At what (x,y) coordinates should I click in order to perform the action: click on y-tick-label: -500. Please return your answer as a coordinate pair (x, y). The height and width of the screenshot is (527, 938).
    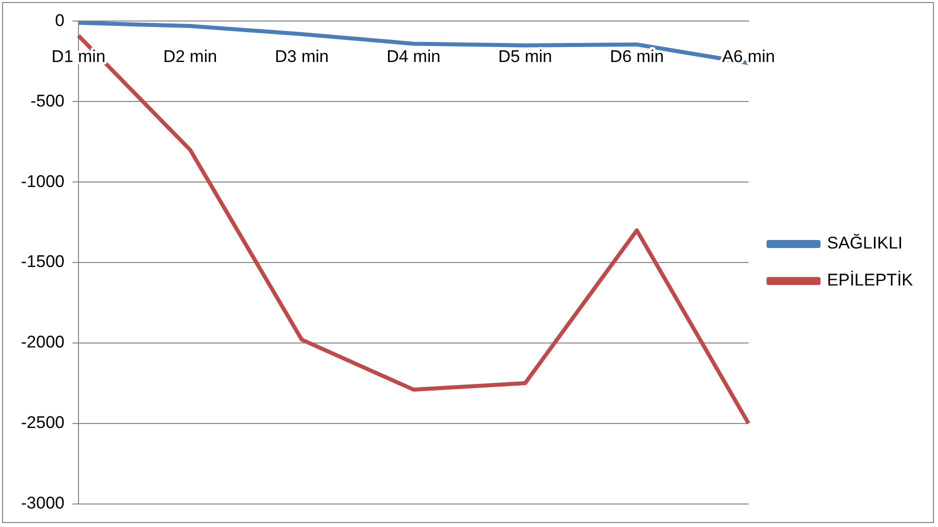
    Looking at the image, I should click on (47, 100).